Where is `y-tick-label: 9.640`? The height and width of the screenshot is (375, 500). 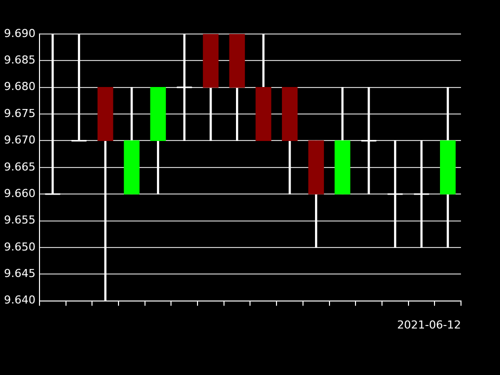 y-tick-label: 9.640 is located at coordinates (20, 300).